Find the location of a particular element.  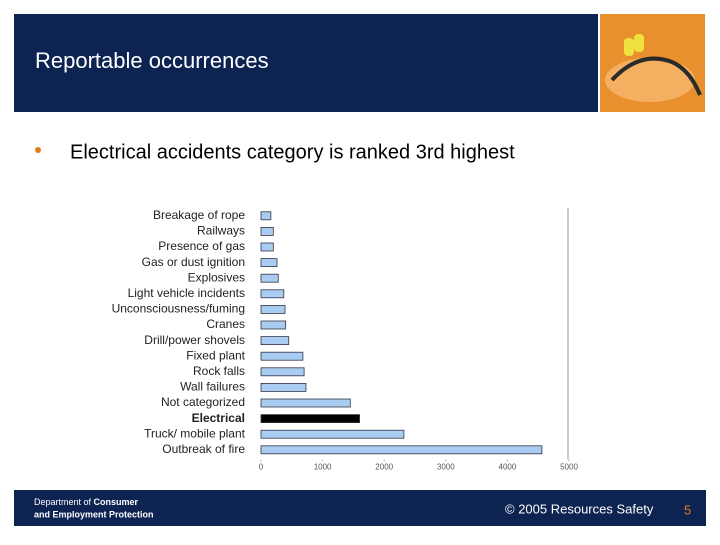

y-tick-label: Drill/power shovels is located at coordinates (194, 340).